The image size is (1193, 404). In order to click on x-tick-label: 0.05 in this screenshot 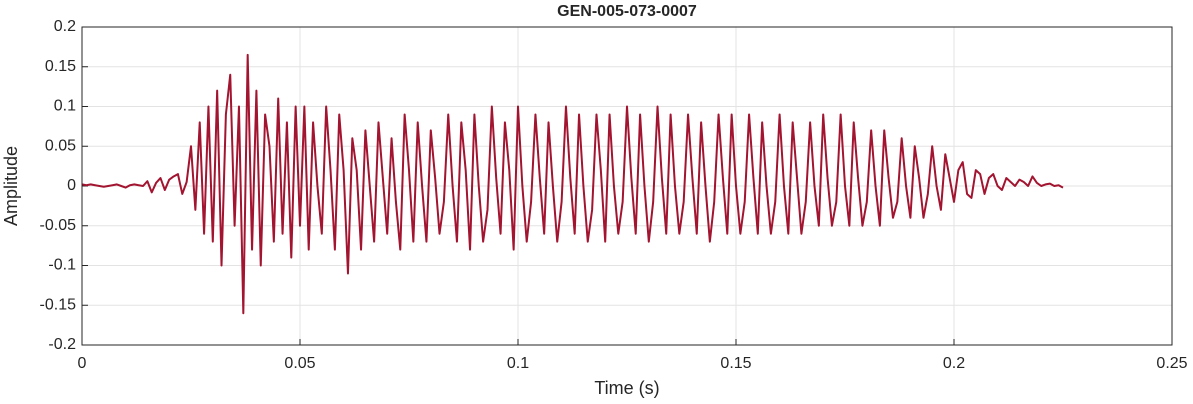, I will do `click(299, 363)`.